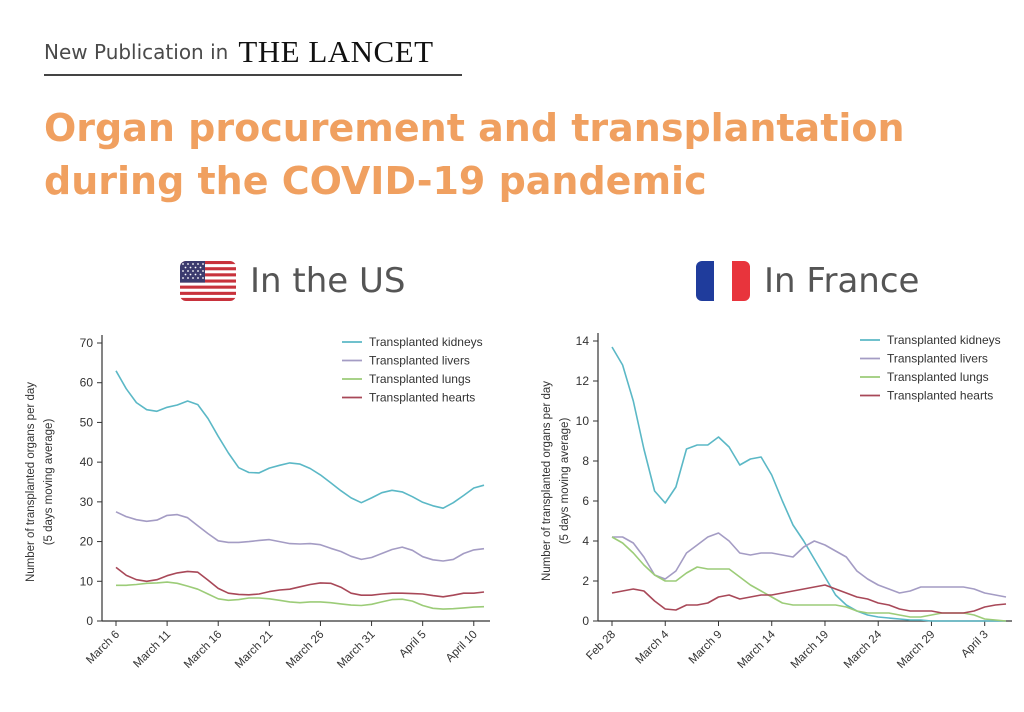  Describe the element at coordinates (653, 647) in the screenshot. I see `x-tick-label: March 4` at that location.